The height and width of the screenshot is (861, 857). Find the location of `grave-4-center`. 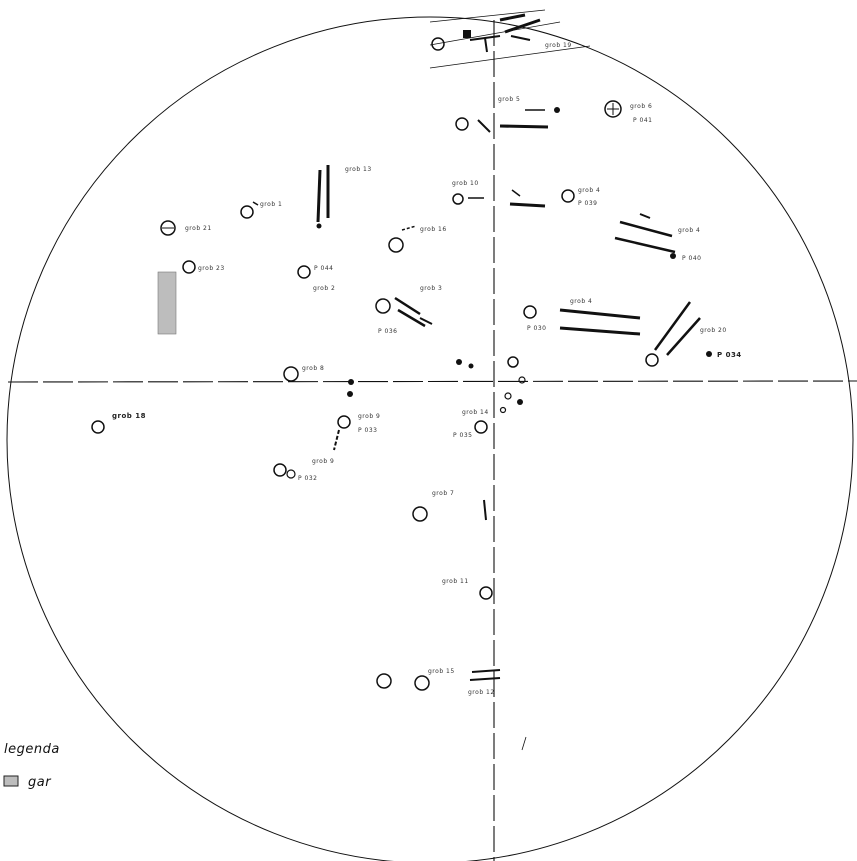

grave-4-center is located at coordinates (582, 320).